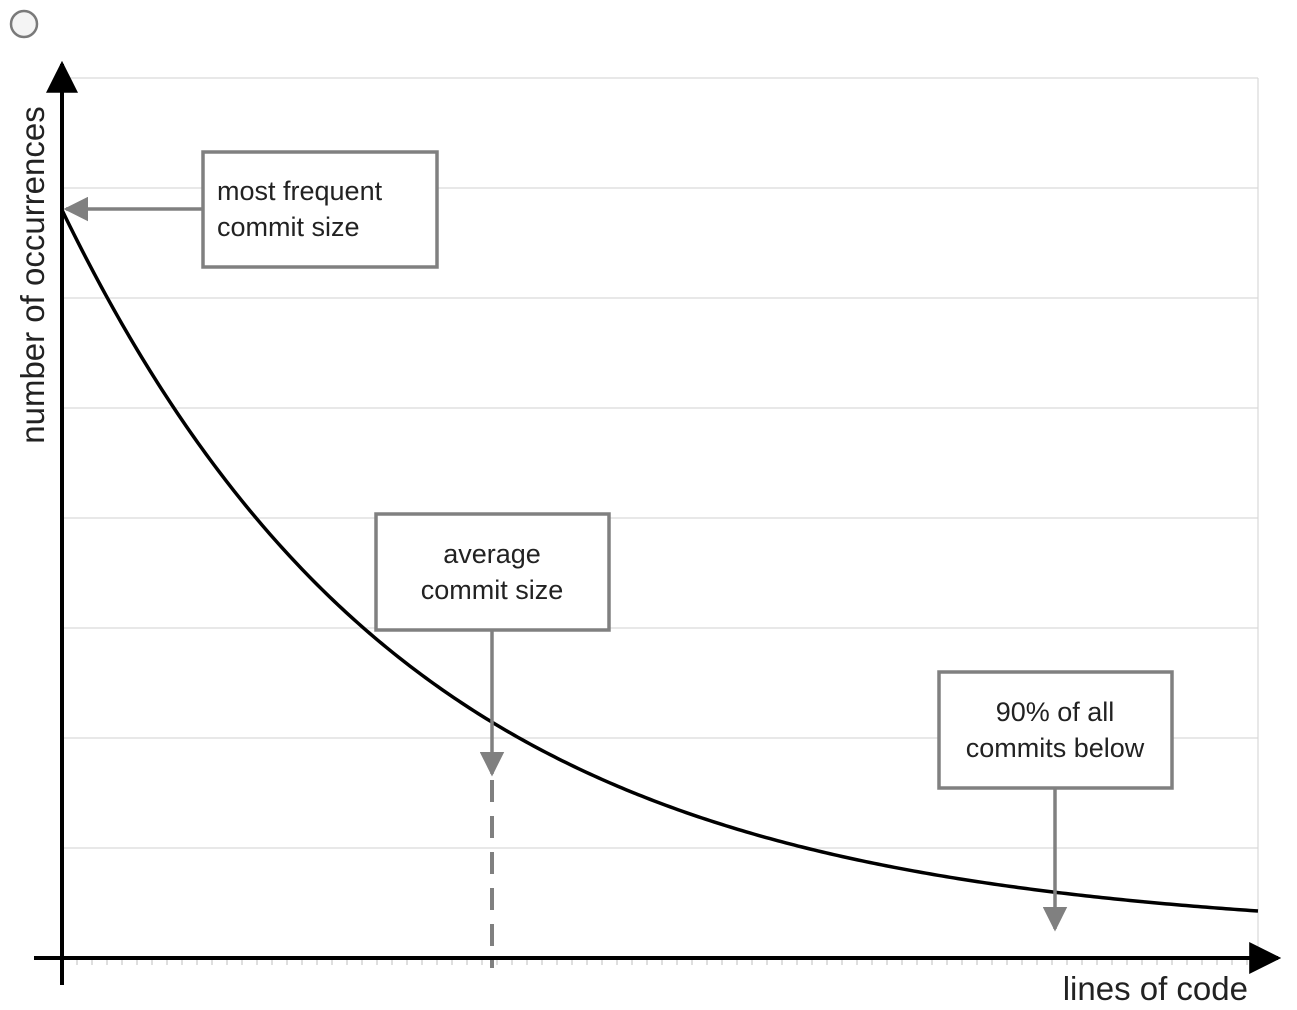 This screenshot has height=1010, width=1297. Describe the element at coordinates (1155, 988) in the screenshot. I see `x-axis-label: lines of code` at that location.